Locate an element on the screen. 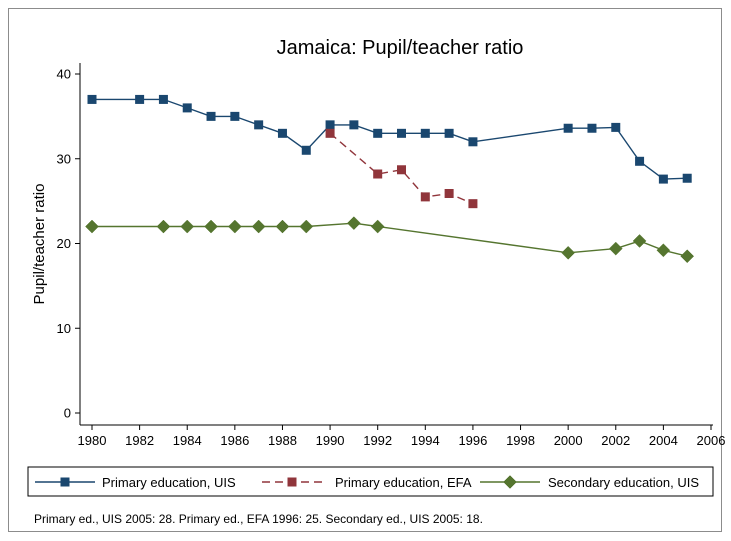  x-tick-label: 1984 is located at coordinates (187, 440).